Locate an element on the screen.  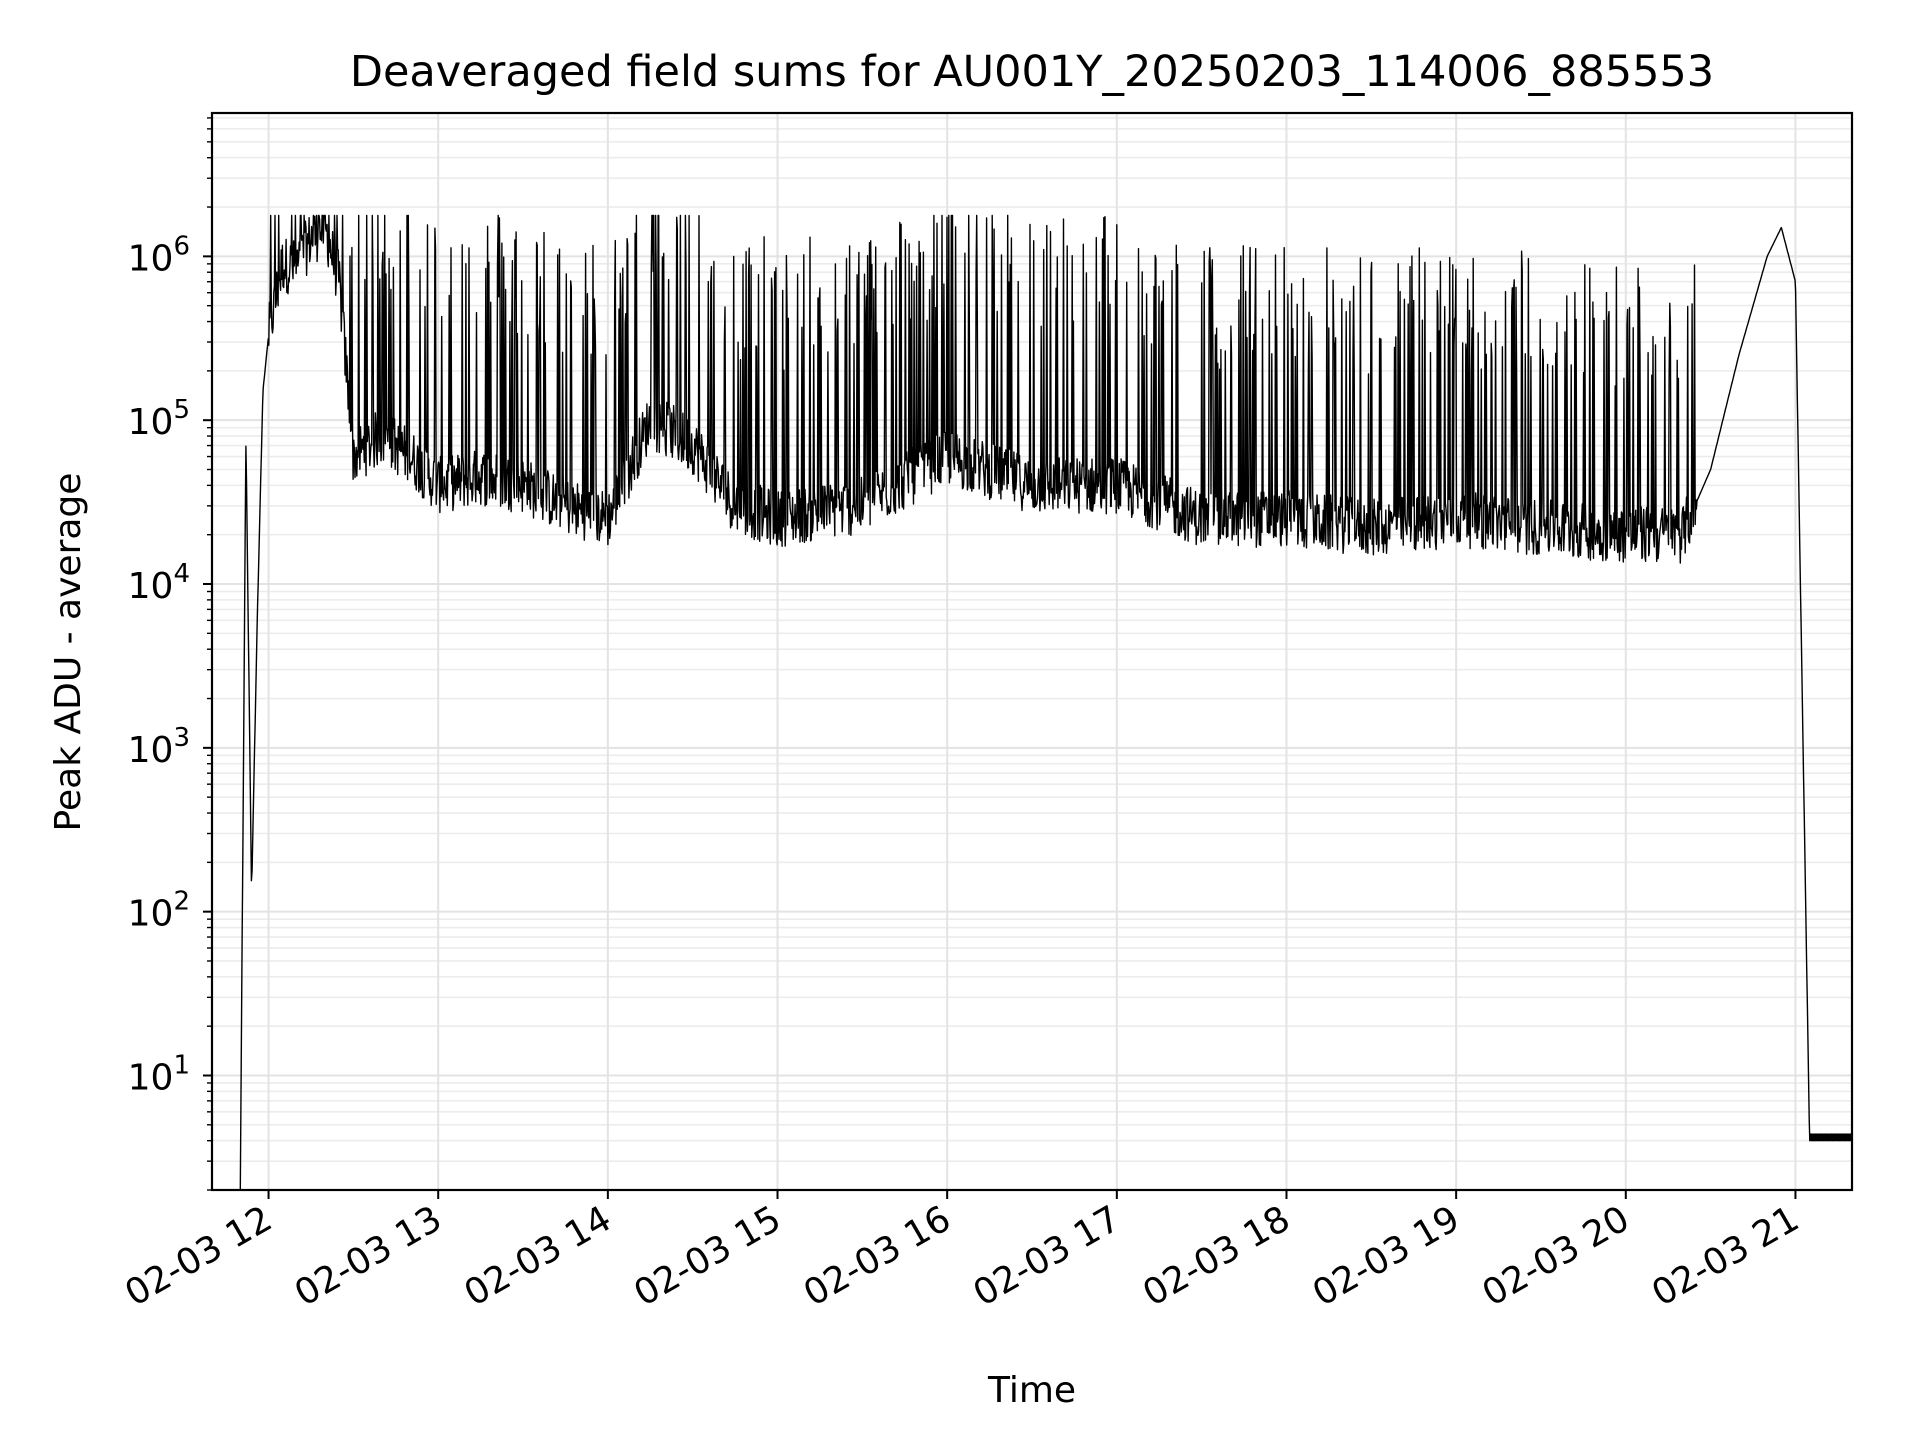
y-tick-exponent: 4 is located at coordinates (181, 574).